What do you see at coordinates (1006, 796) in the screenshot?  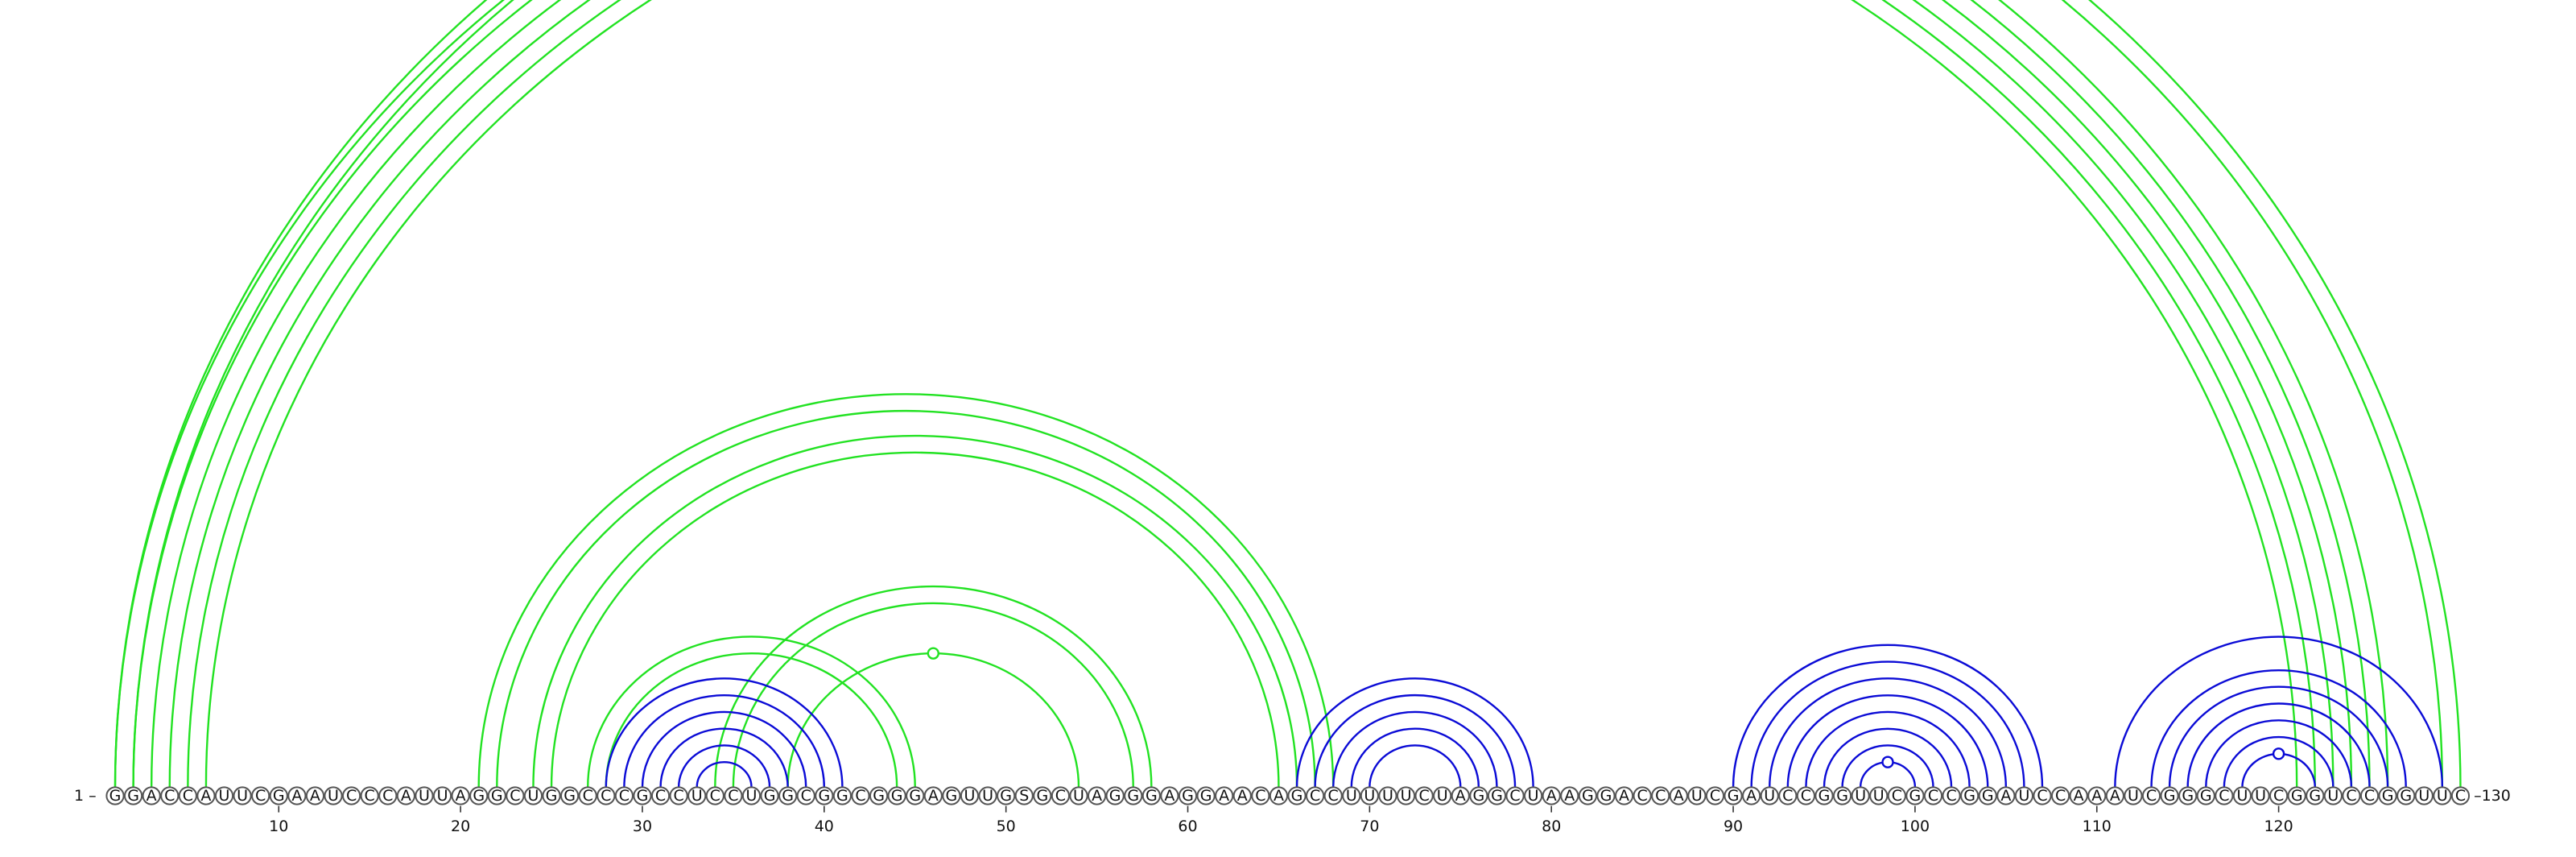 I see `nucleotide-50-letter: G` at bounding box center [1006, 796].